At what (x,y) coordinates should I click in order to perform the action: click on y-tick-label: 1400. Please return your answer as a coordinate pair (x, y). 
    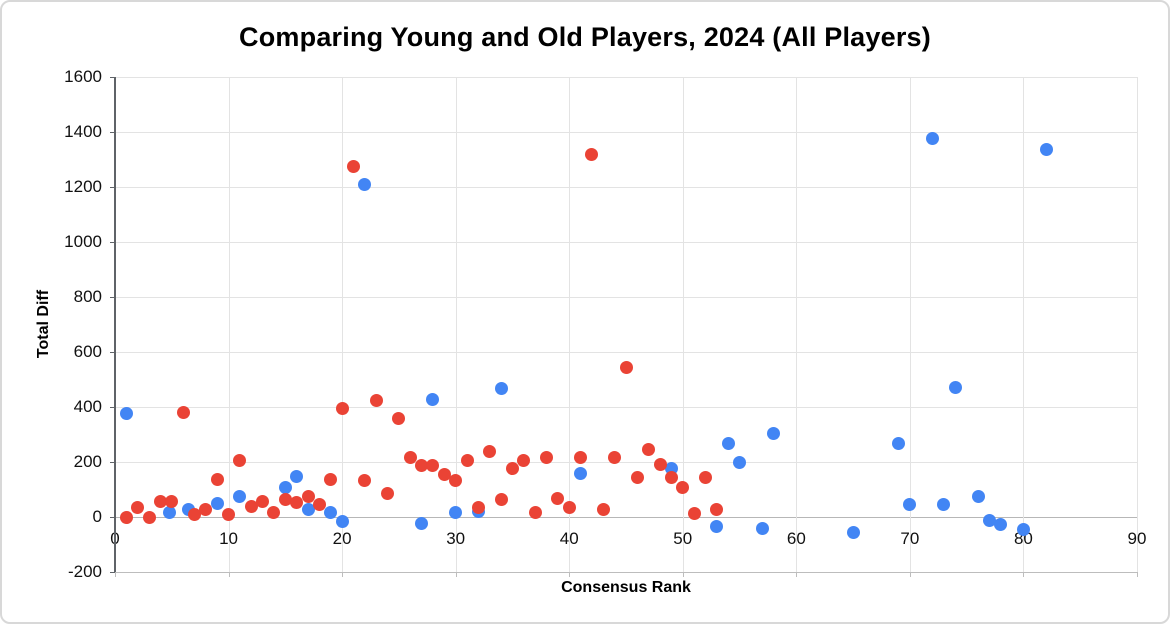
    Looking at the image, I should click on (83, 131).